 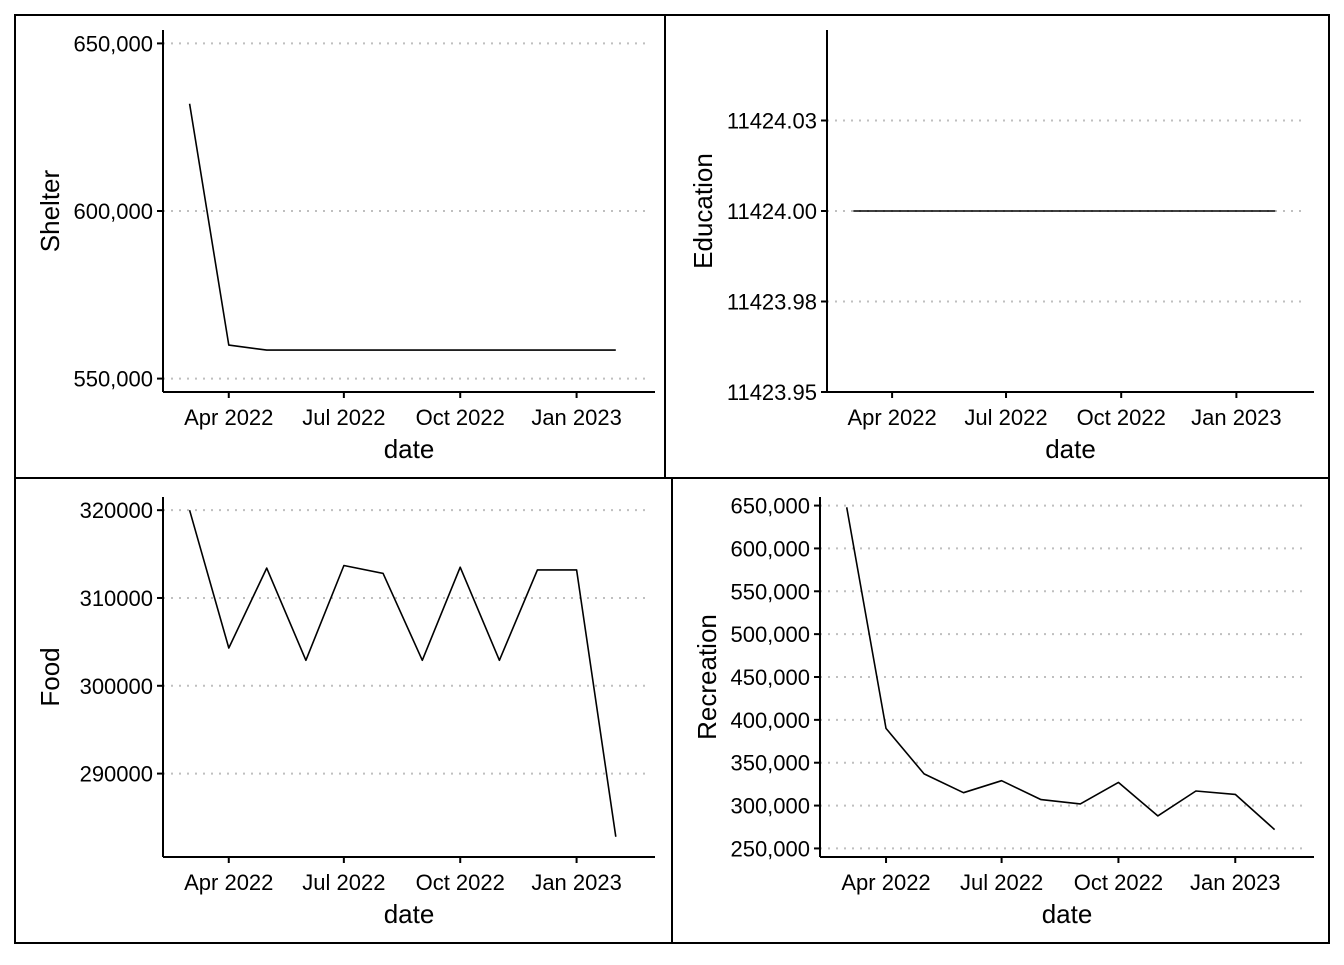 What do you see at coordinates (1067, 914) in the screenshot?
I see `xlabel-recreation: date` at bounding box center [1067, 914].